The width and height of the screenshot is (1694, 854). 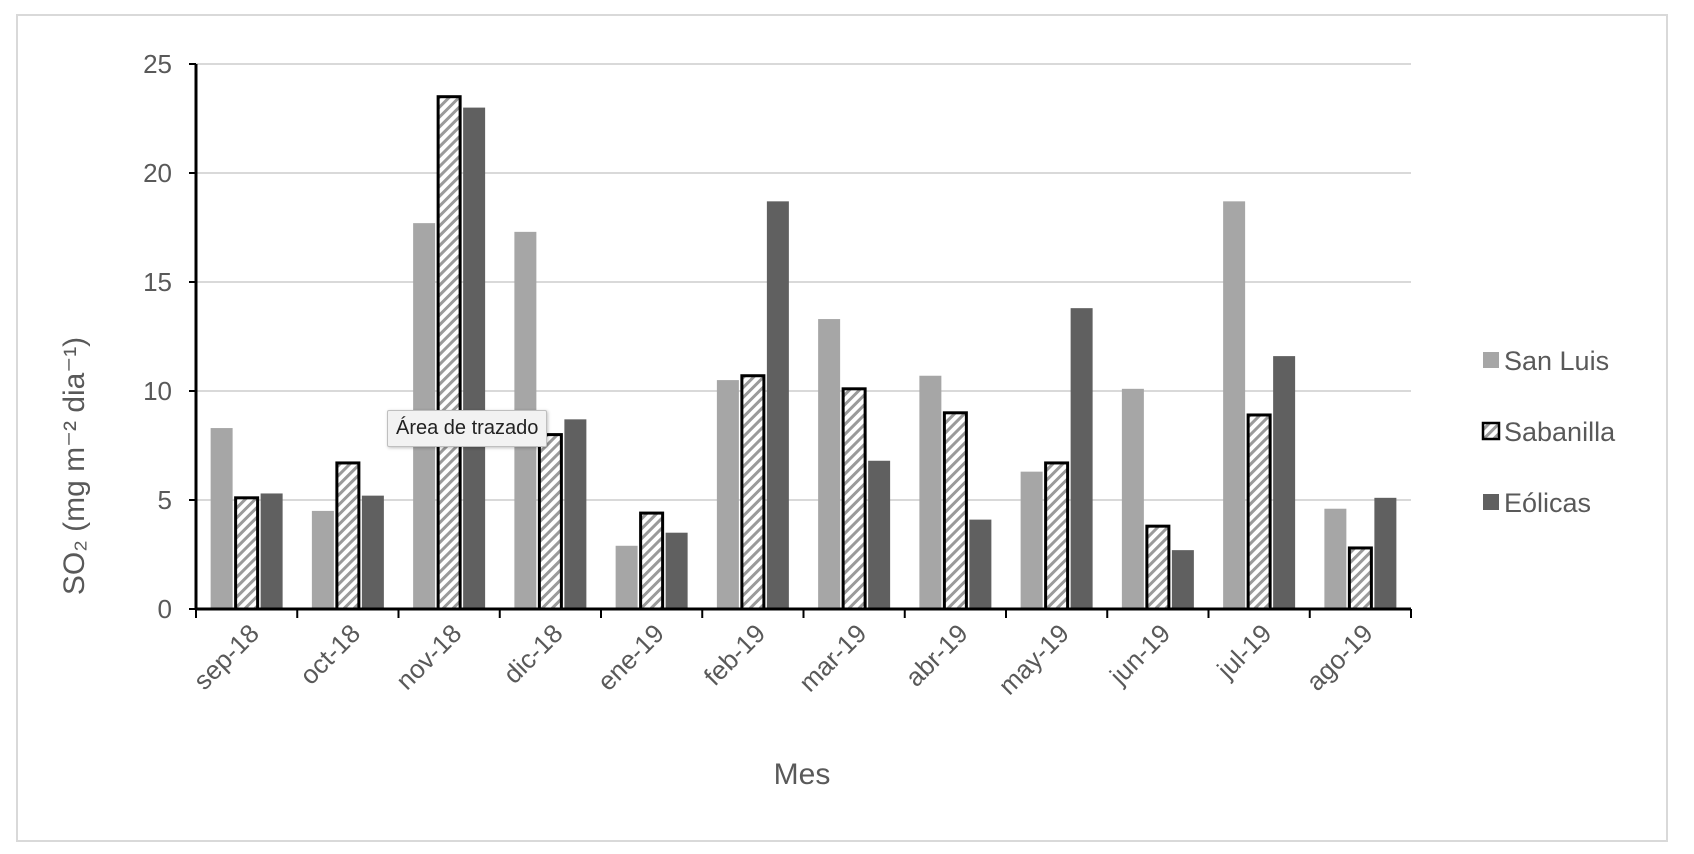 I want to click on x-tick-label: dic-18, so click(x=532, y=653).